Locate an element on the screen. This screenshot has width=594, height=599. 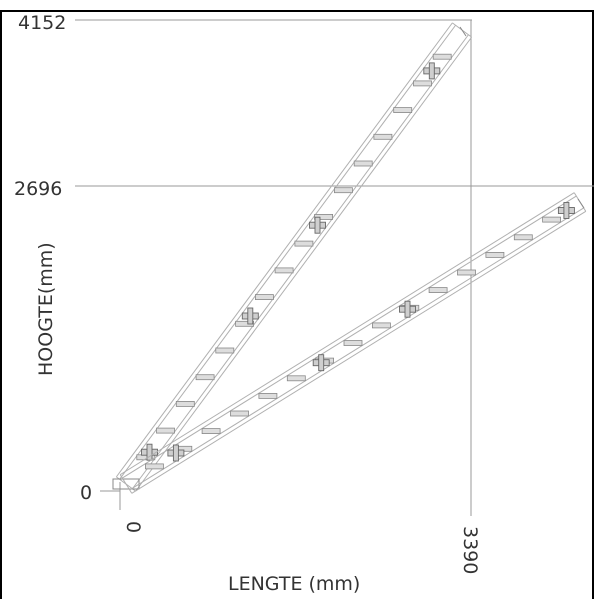
x-axis-label: LENGTE (mm) is located at coordinates (294, 584).